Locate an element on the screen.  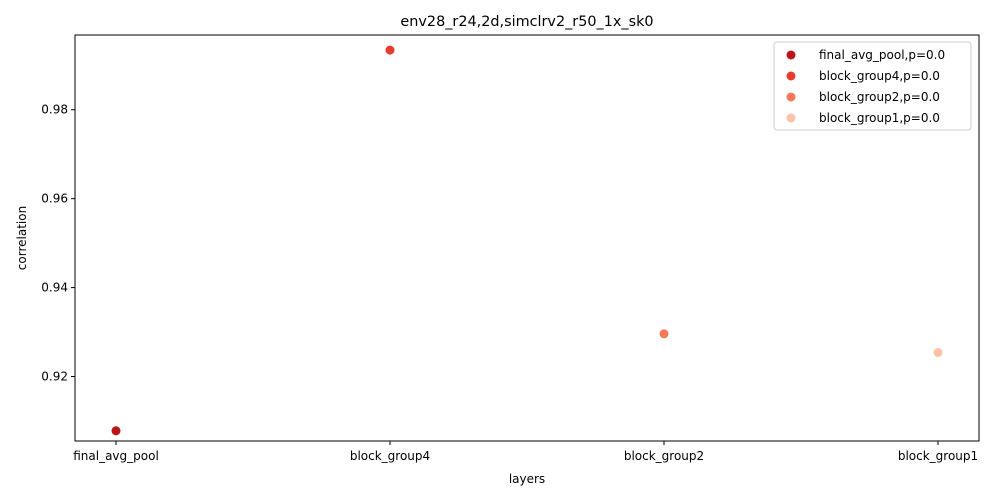
x-tick-label: block_group2 is located at coordinates (664, 456).